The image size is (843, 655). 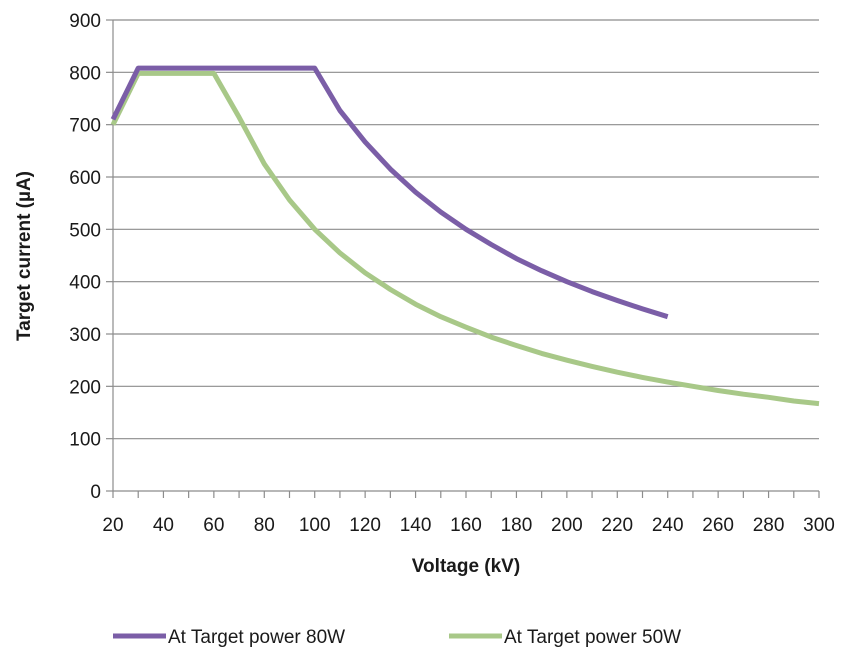 What do you see at coordinates (85, 387) in the screenshot?
I see `y-tick-label: 200` at bounding box center [85, 387].